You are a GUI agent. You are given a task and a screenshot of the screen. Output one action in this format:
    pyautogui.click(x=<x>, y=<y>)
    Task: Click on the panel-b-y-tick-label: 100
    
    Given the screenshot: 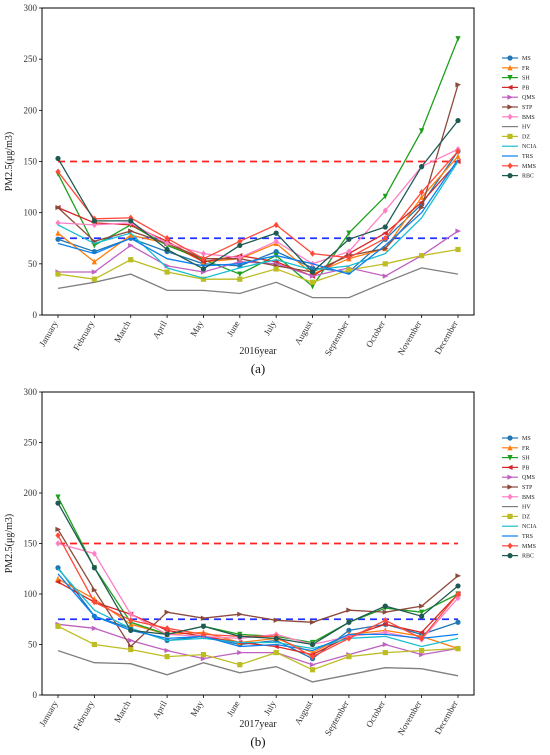 What is the action you would take?
    pyautogui.click(x=31, y=594)
    